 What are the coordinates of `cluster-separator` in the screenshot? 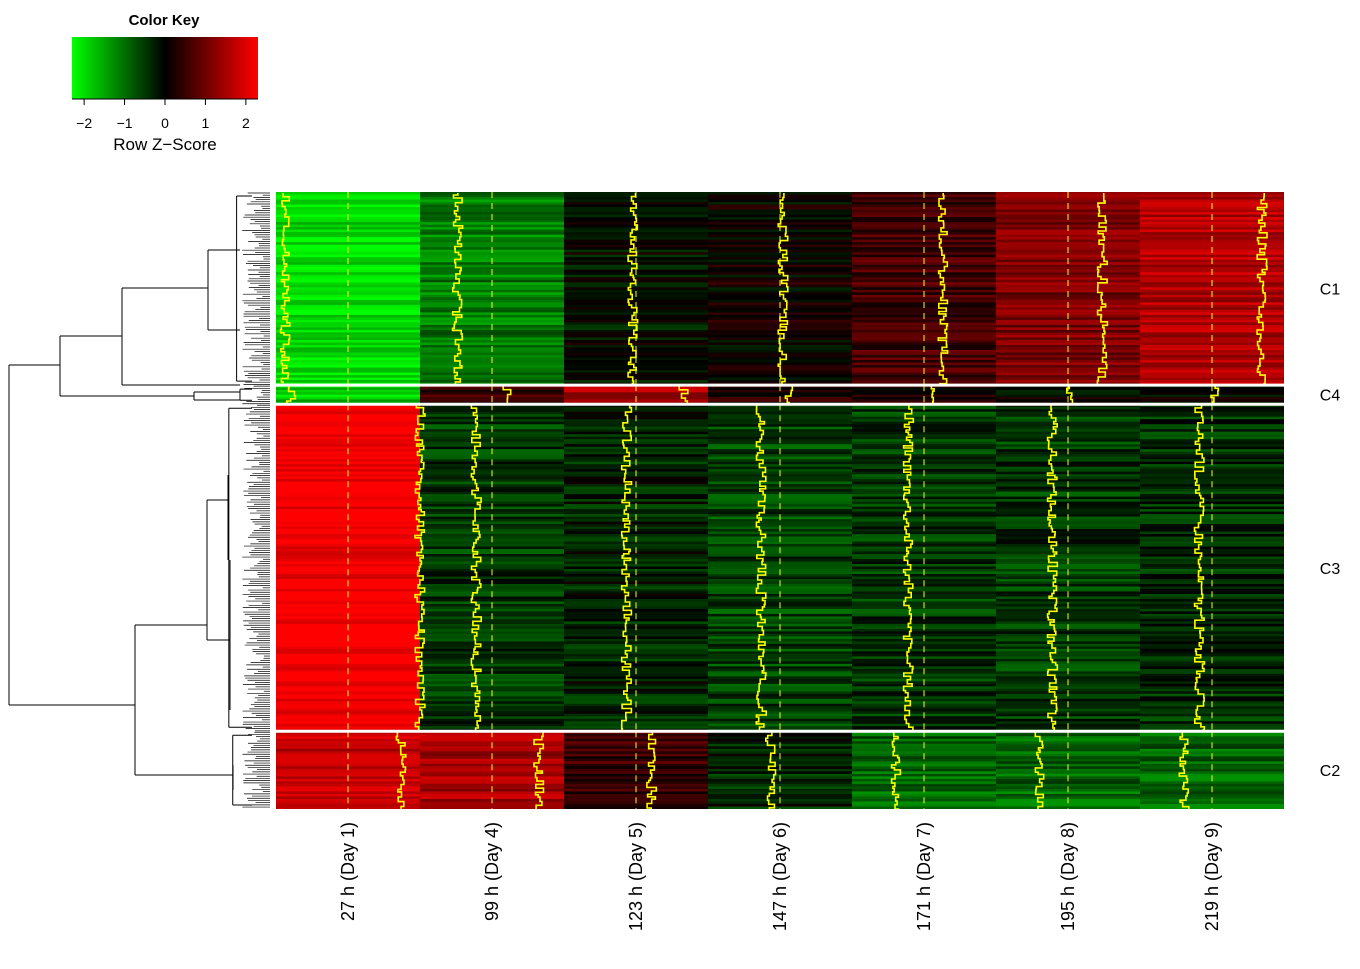 It's located at (780, 404).